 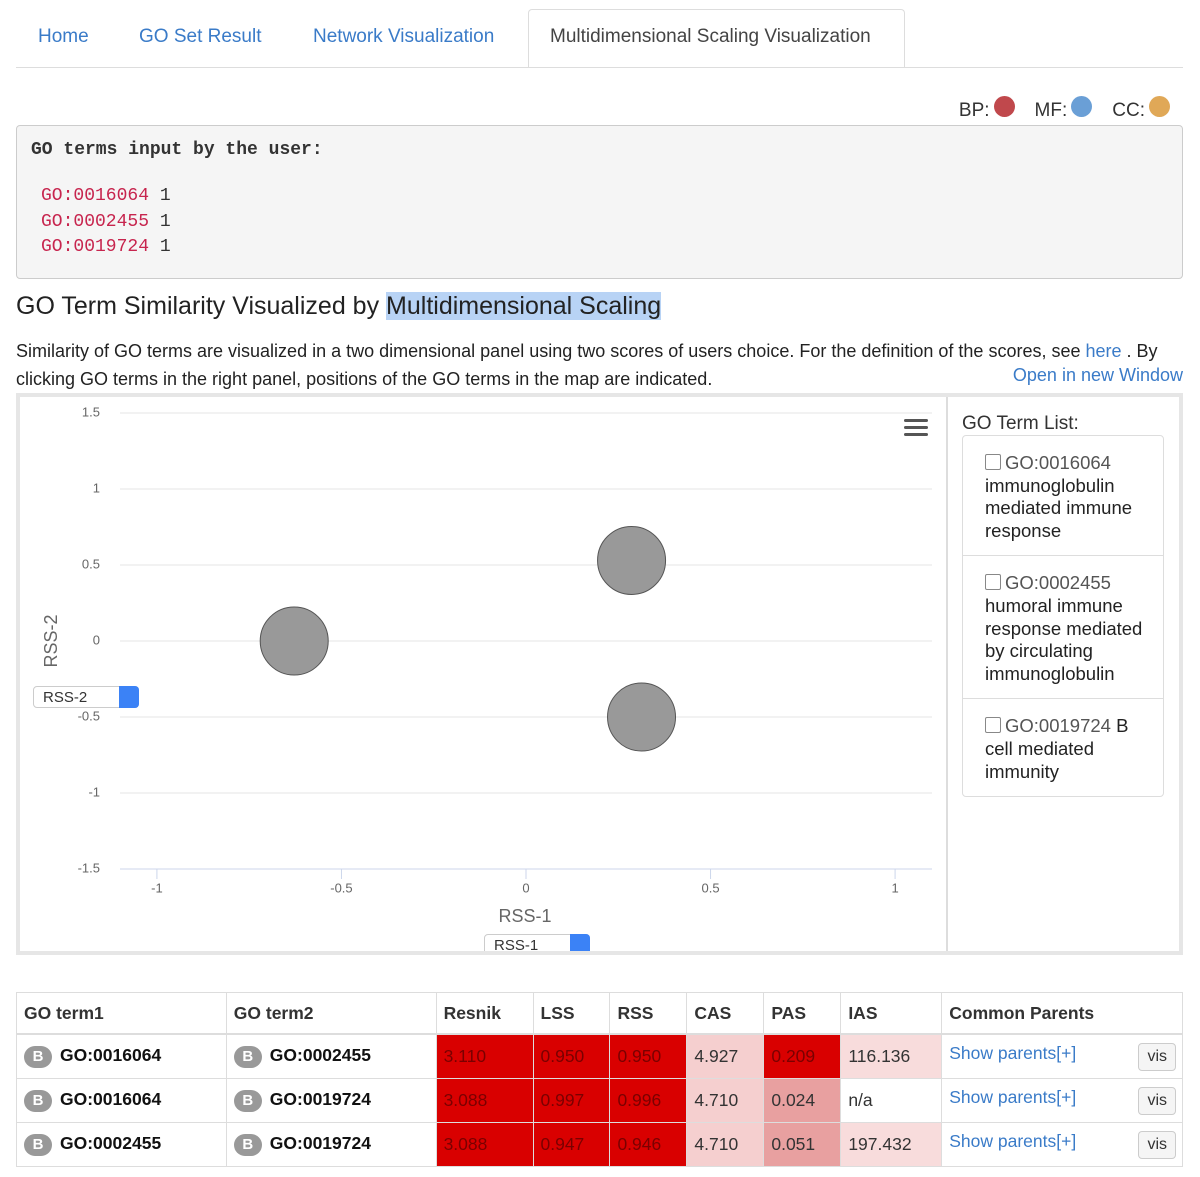 What do you see at coordinates (201, 306) in the screenshot?
I see `heading-text: GO Term Similarity Visualized by` at bounding box center [201, 306].